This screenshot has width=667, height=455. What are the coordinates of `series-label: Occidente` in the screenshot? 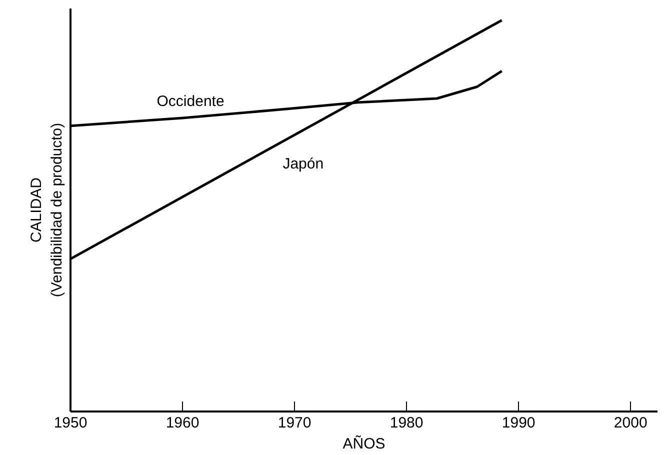 It's located at (190, 101).